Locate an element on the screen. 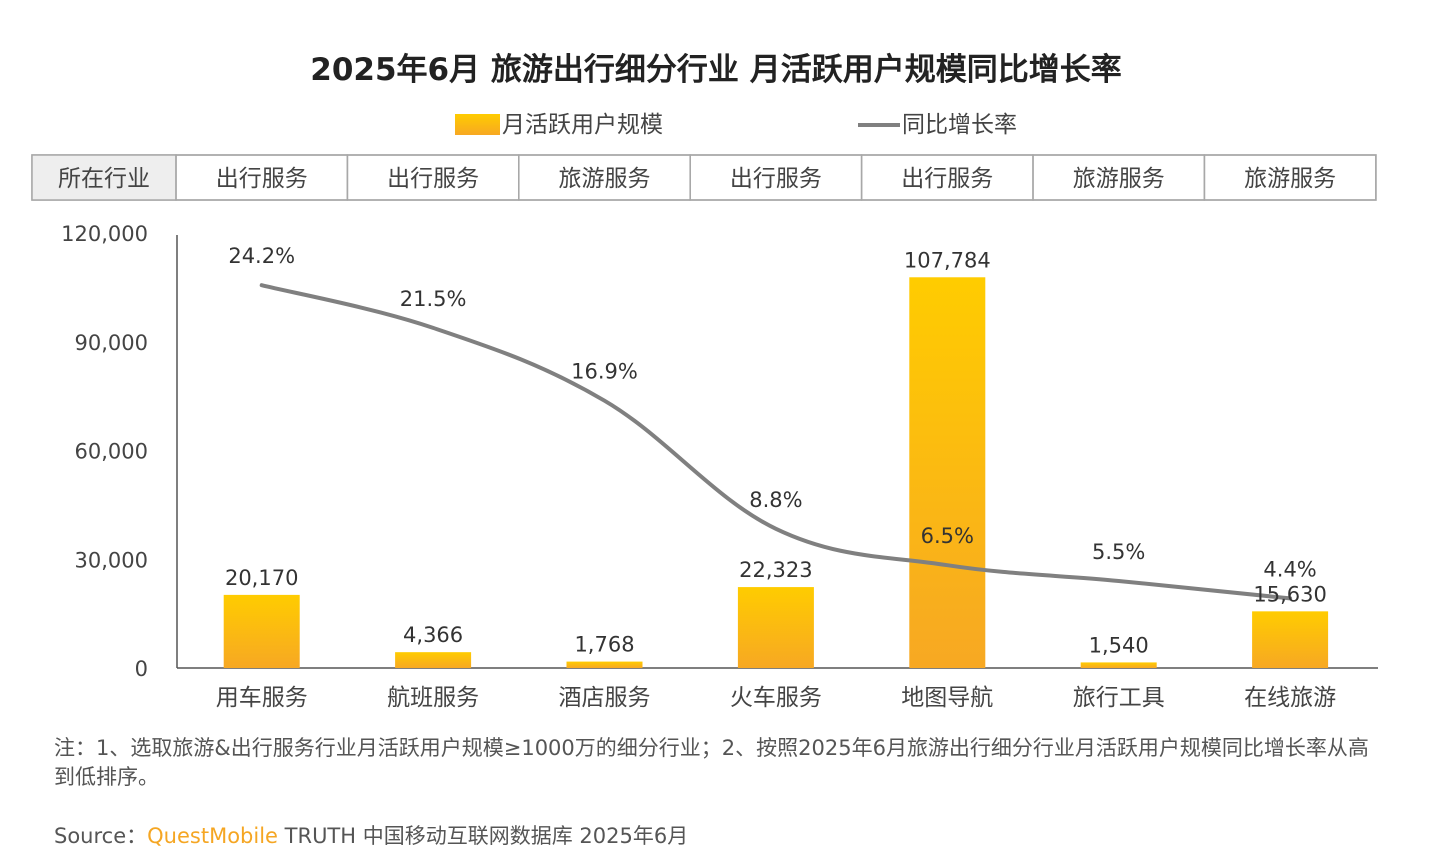 The height and width of the screenshot is (866, 1440). legend-bar-swatch is located at coordinates (477, 124).